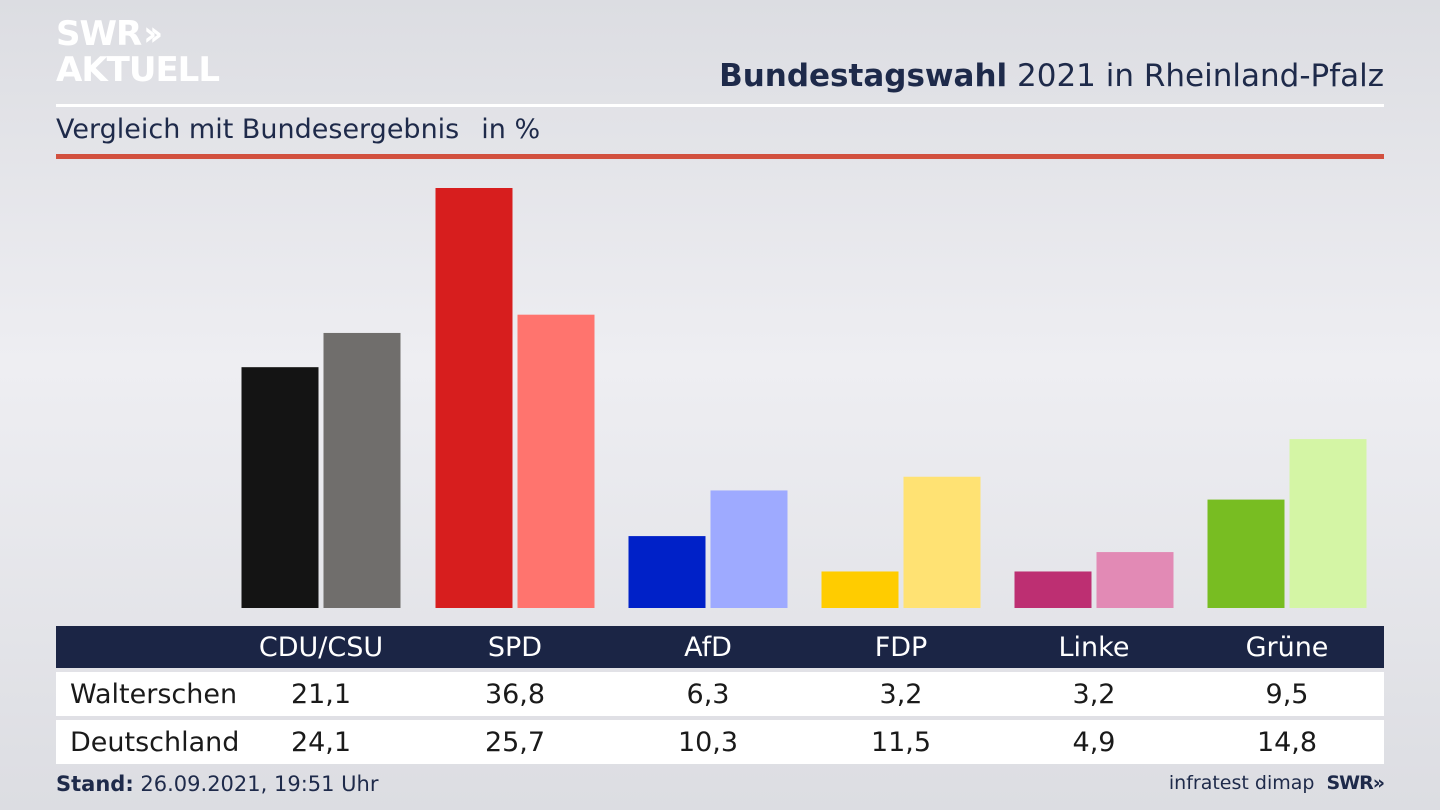 The image size is (1440, 810). Describe the element at coordinates (667, 572) in the screenshot. I see `bar-afd-walterschen` at that location.